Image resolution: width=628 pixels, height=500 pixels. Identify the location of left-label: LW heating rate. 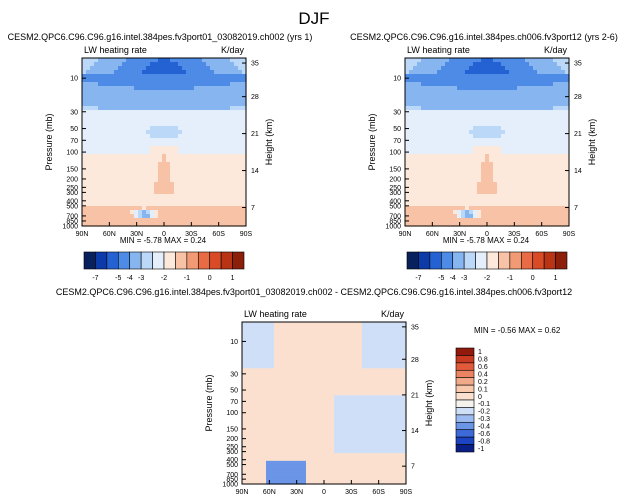
(275, 314).